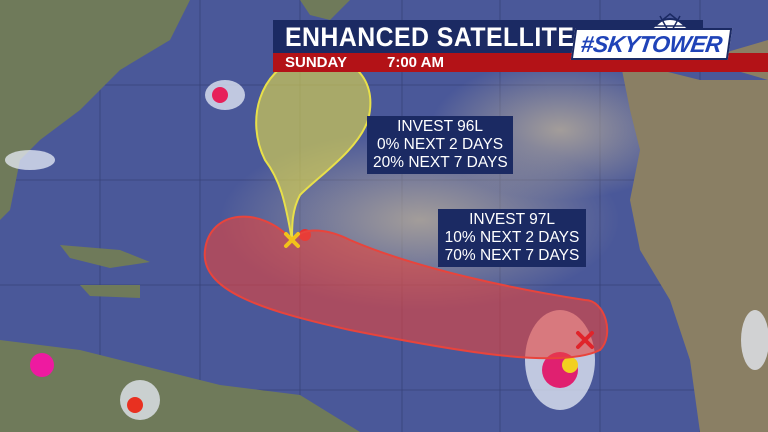  What do you see at coordinates (430, 37) in the screenshot?
I see `page-title: ENHANCED SATELLITE` at bounding box center [430, 37].